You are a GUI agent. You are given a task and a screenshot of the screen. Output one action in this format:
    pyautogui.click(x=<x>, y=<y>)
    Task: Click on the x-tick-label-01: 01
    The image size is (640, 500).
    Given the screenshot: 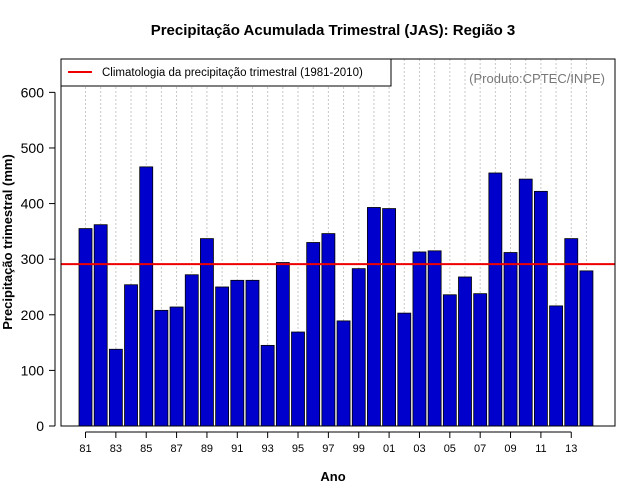 What is the action you would take?
    pyautogui.click(x=389, y=449)
    